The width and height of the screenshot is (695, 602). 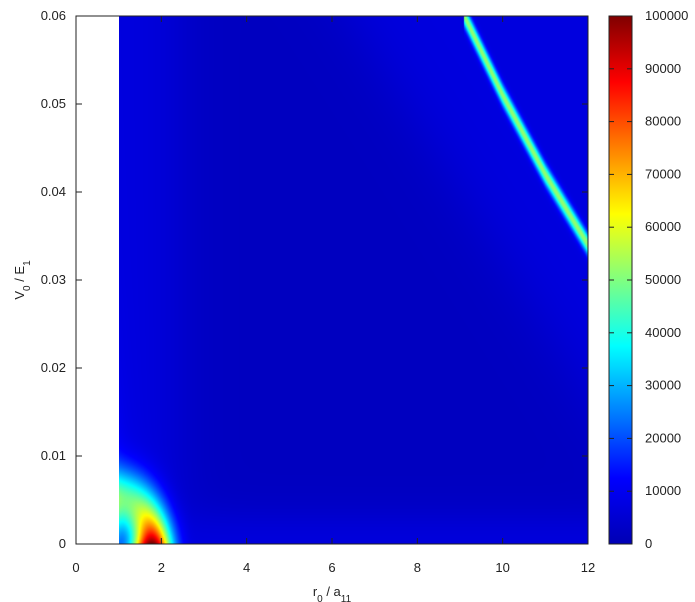 I want to click on y-tick-label: 0, so click(x=62, y=543).